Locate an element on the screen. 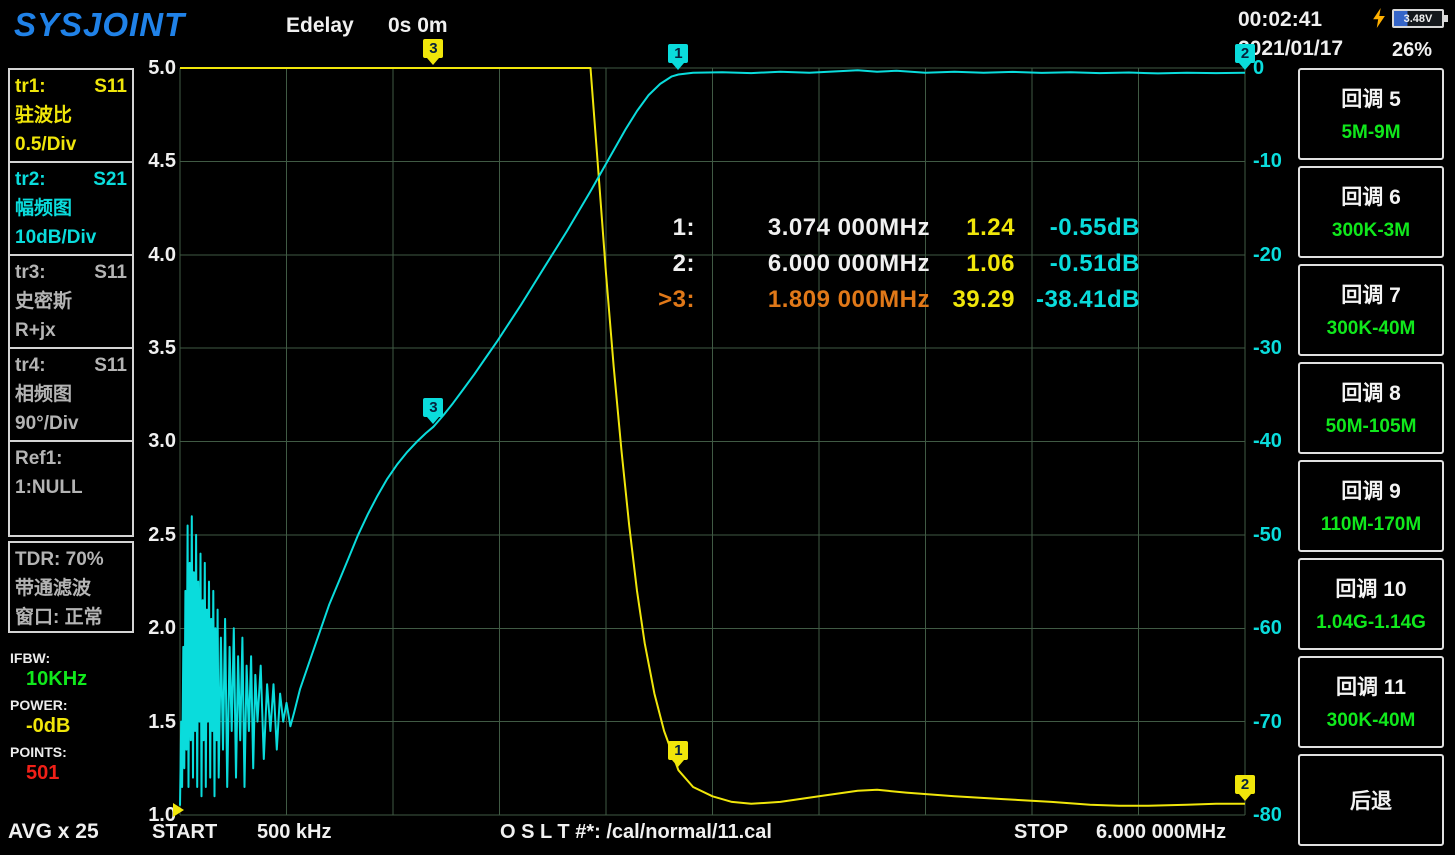 This screenshot has height=855, width=1455. ref-label: Ref1: is located at coordinates (39, 458).